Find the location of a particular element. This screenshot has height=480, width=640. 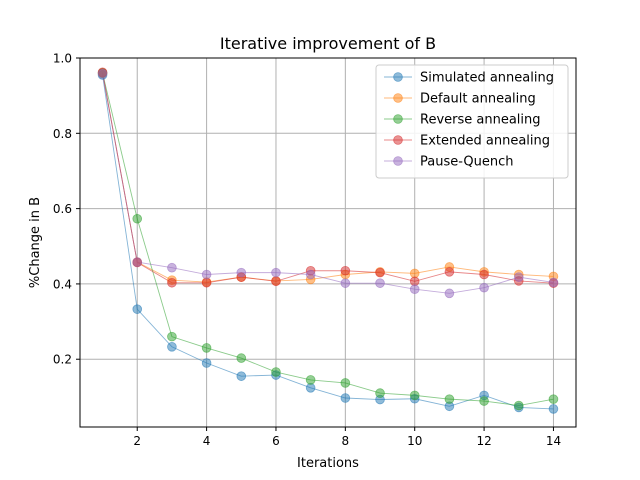

legend-marker-extended-annealing is located at coordinates (398, 140).